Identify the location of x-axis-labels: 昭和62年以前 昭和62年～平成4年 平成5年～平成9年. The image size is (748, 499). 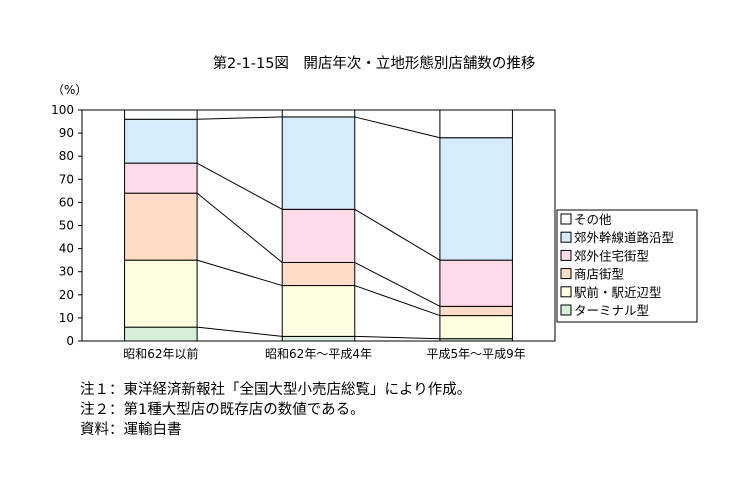
(324, 353).